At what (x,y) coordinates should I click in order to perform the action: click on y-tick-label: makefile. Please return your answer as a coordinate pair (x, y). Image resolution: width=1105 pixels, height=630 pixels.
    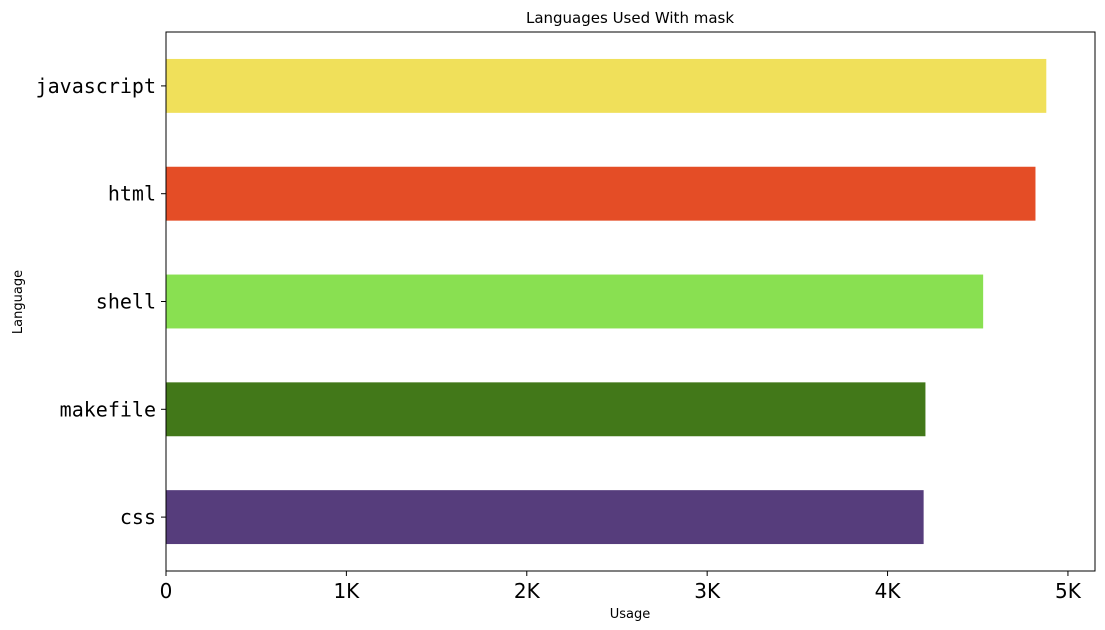
    Looking at the image, I should click on (108, 409).